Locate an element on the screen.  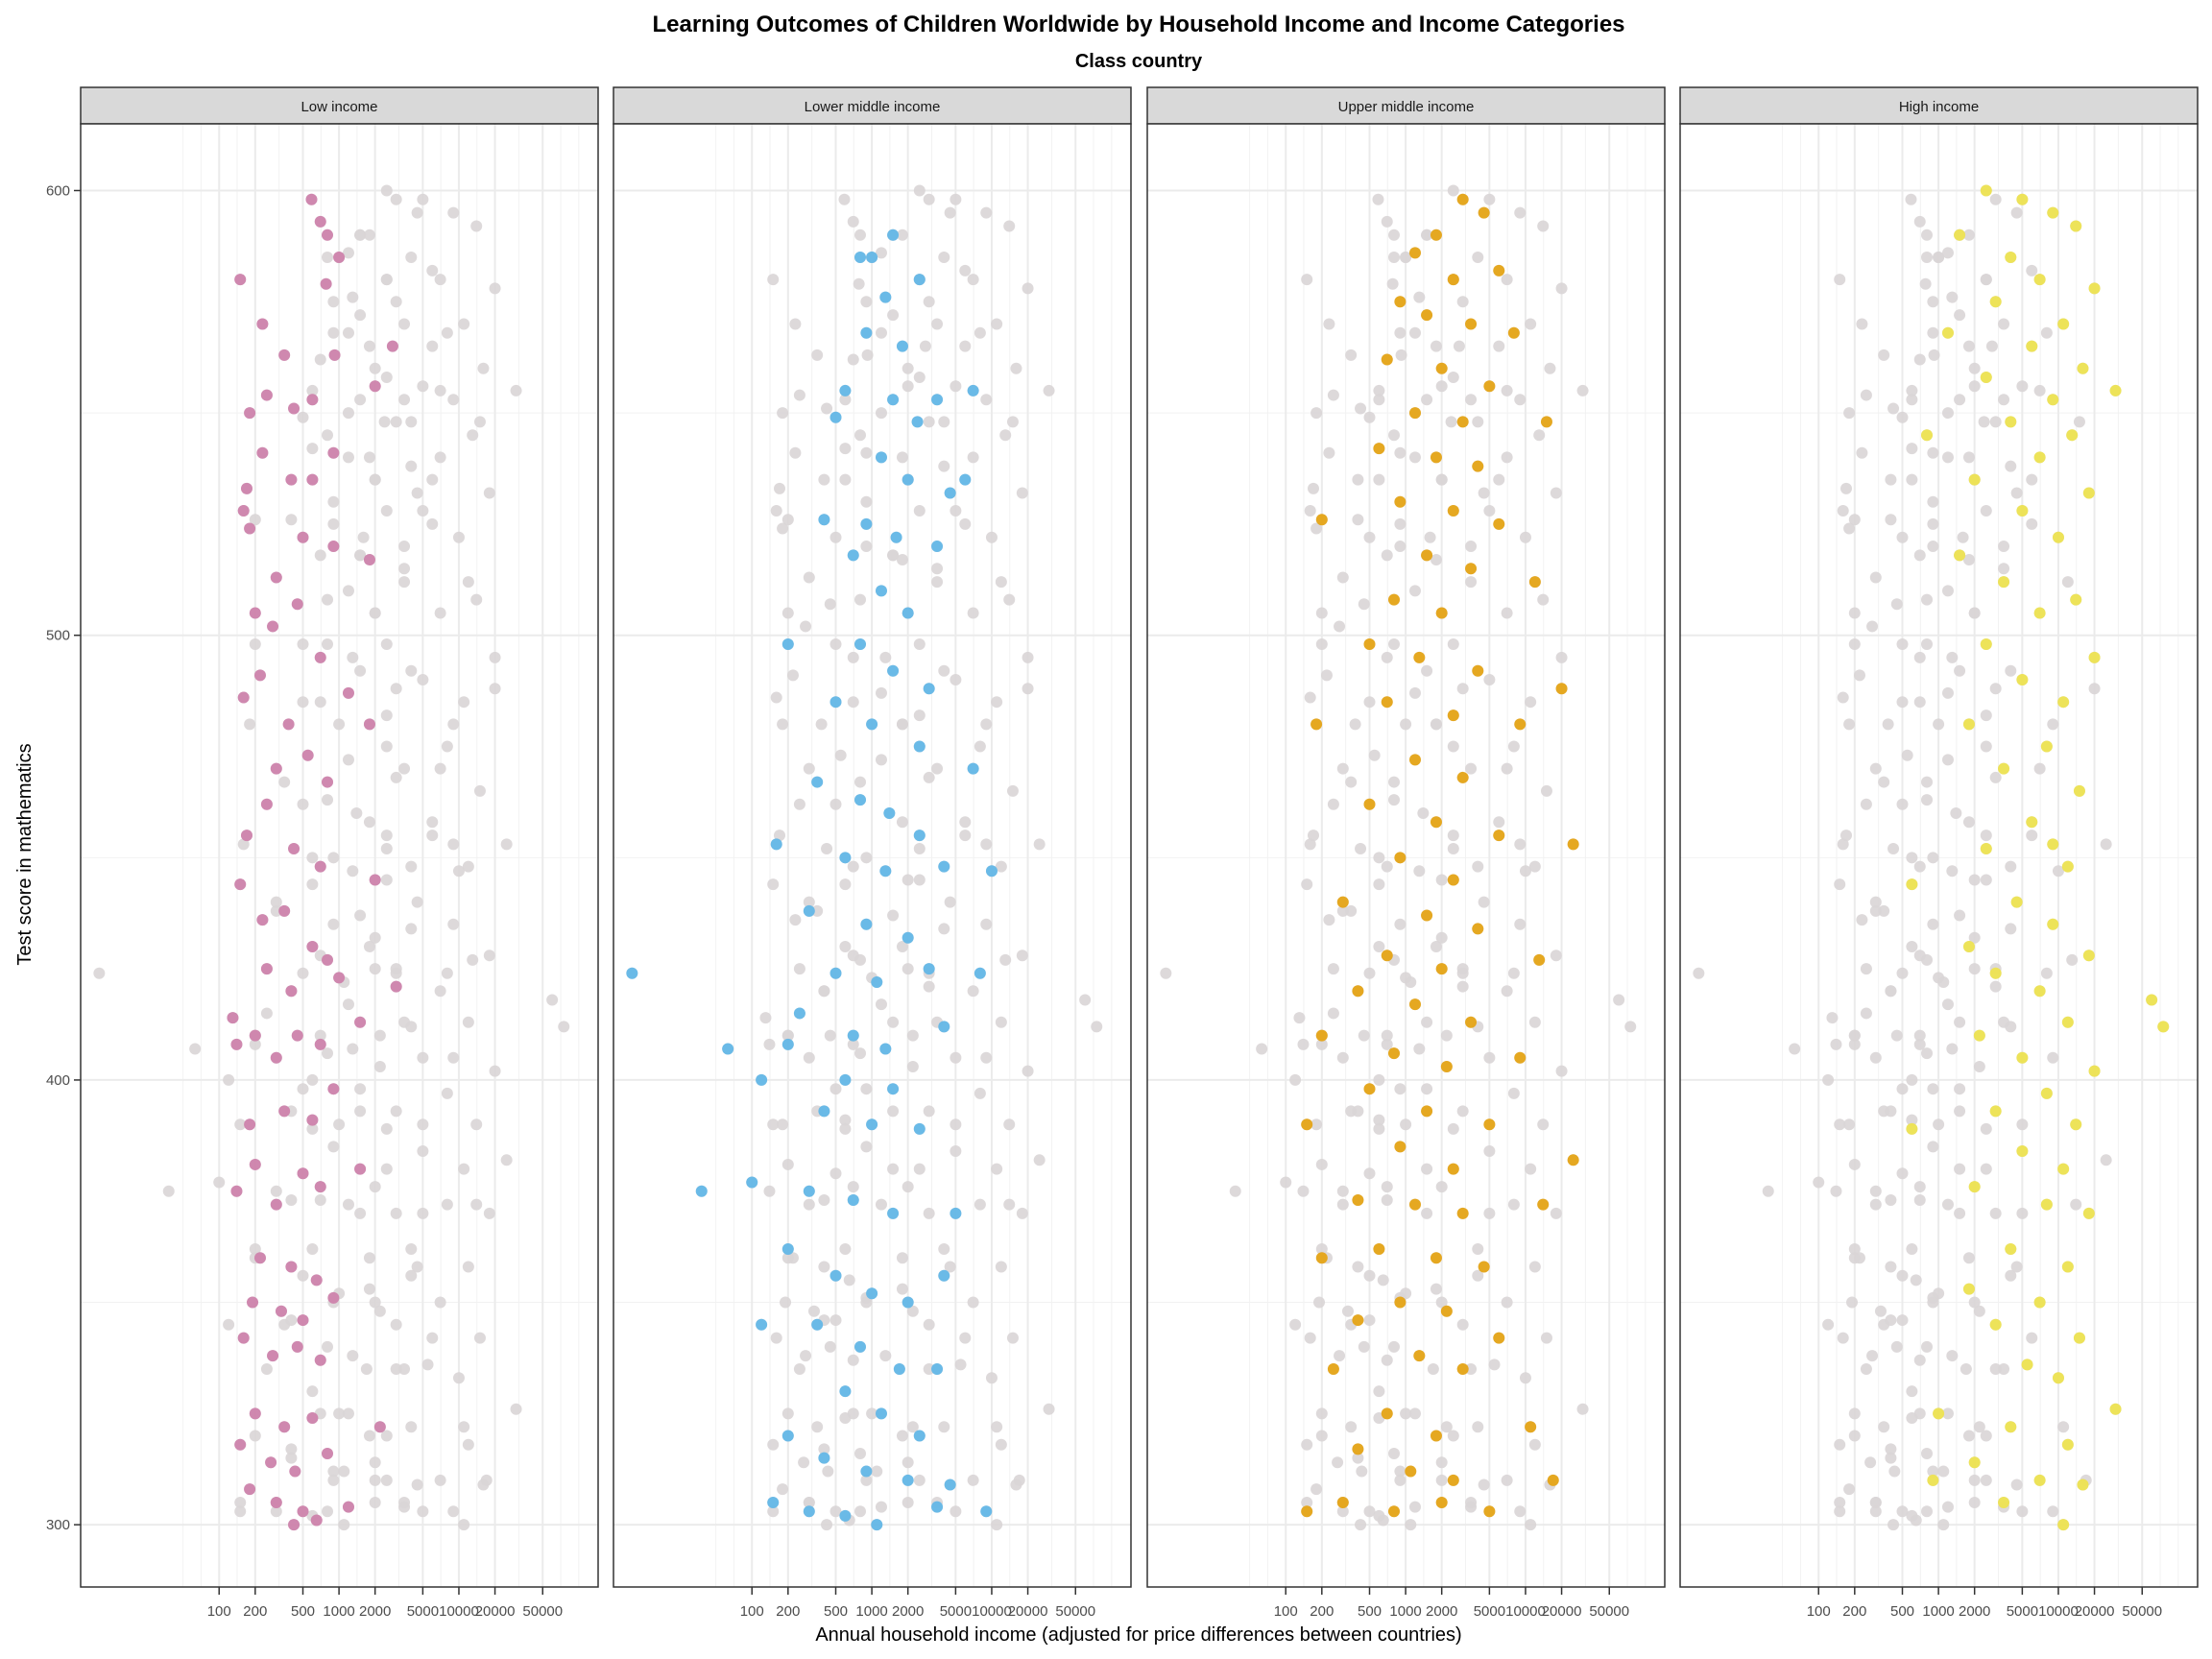
x-tick-label: 1000 is located at coordinates (871, 1612).